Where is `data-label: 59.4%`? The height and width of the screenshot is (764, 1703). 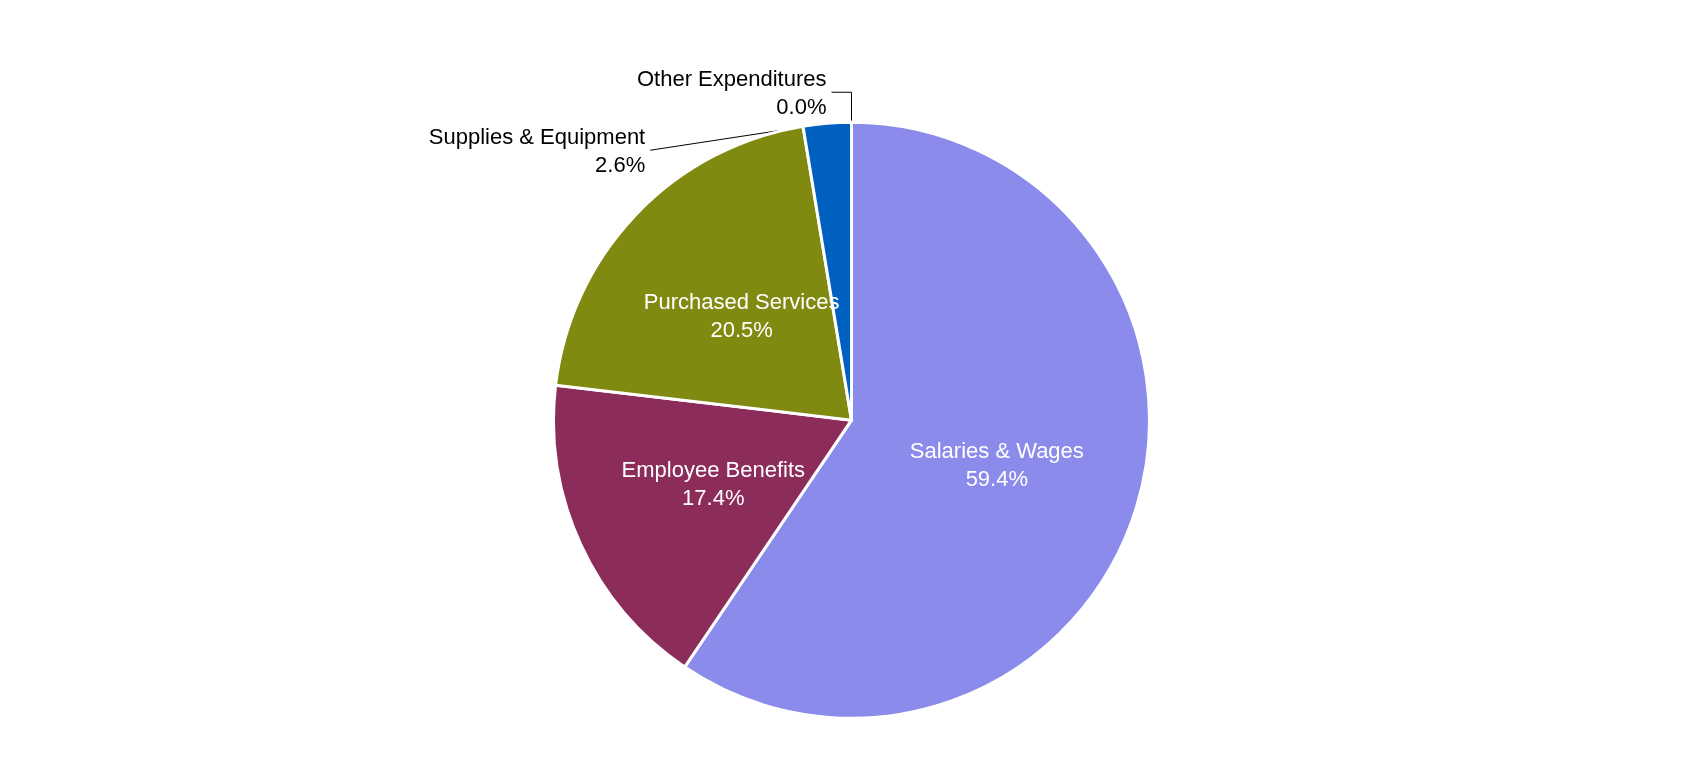 data-label: 59.4% is located at coordinates (997, 479).